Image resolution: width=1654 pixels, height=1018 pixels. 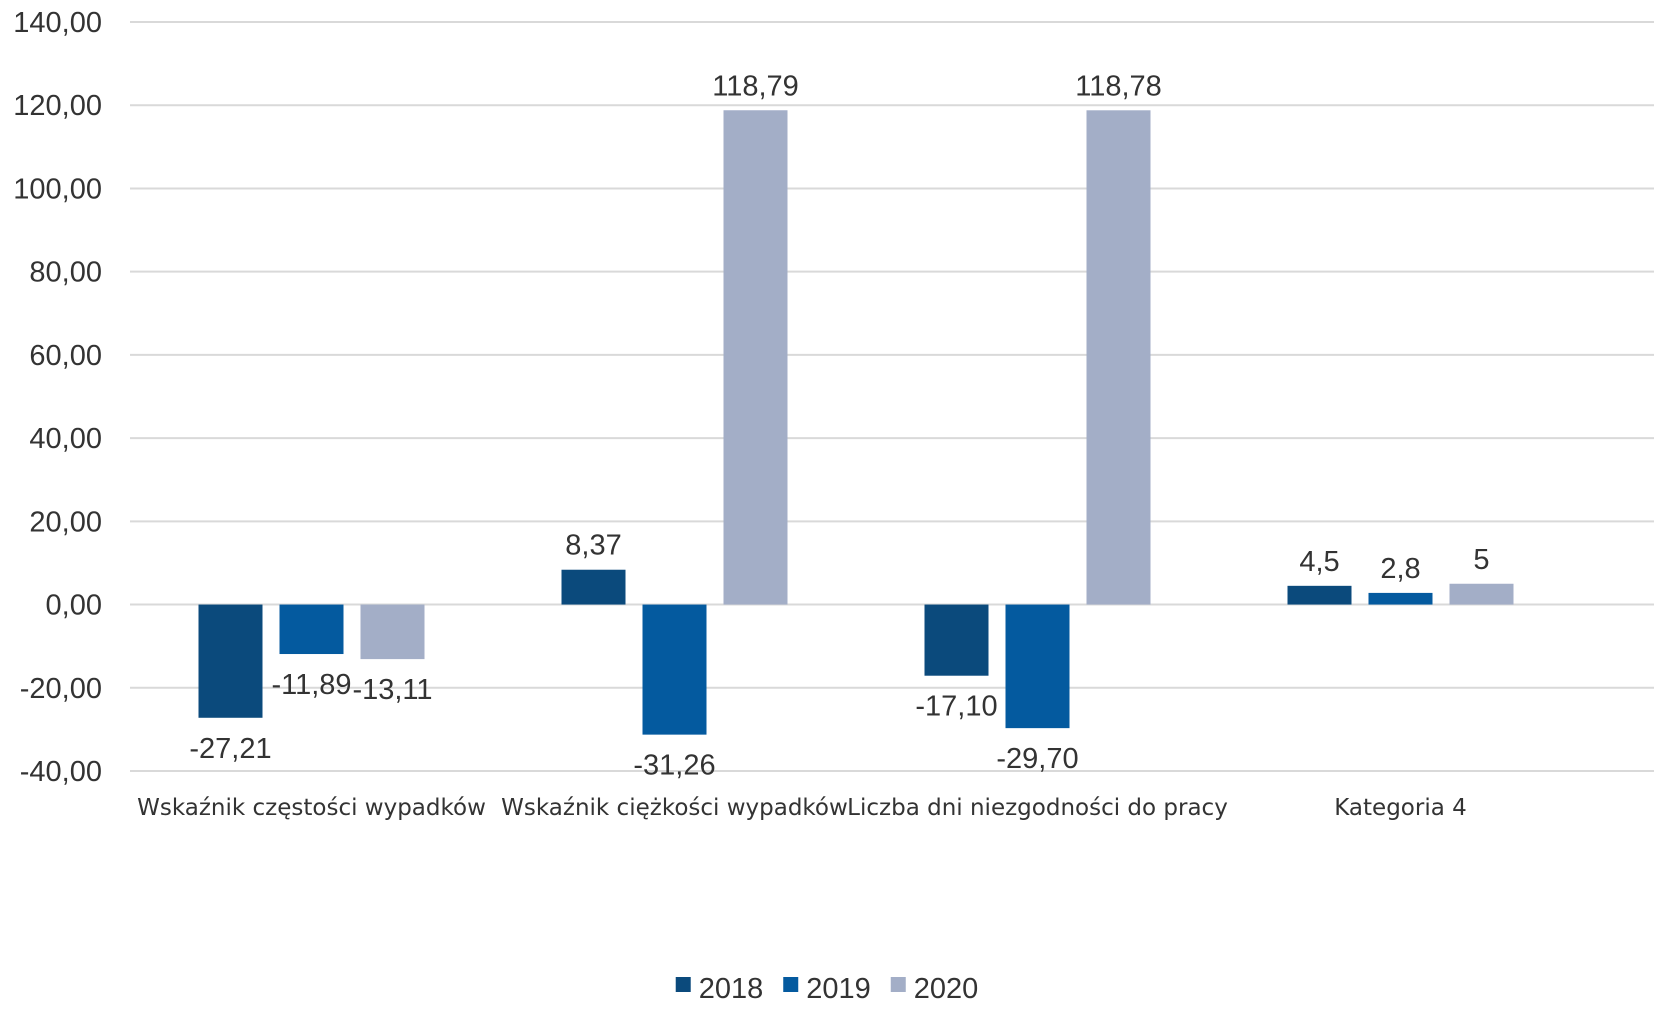 What do you see at coordinates (731, 989) in the screenshot?
I see `legend-label: 2018` at bounding box center [731, 989].